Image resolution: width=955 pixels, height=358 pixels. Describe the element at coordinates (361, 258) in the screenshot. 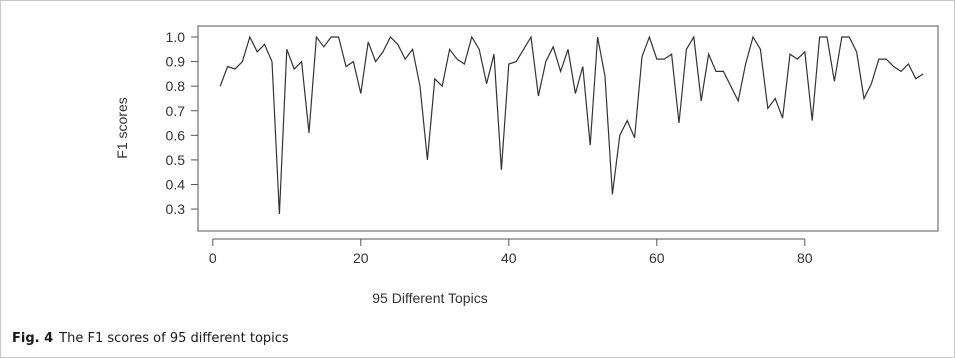

I see `x-tick-label: 20` at that location.